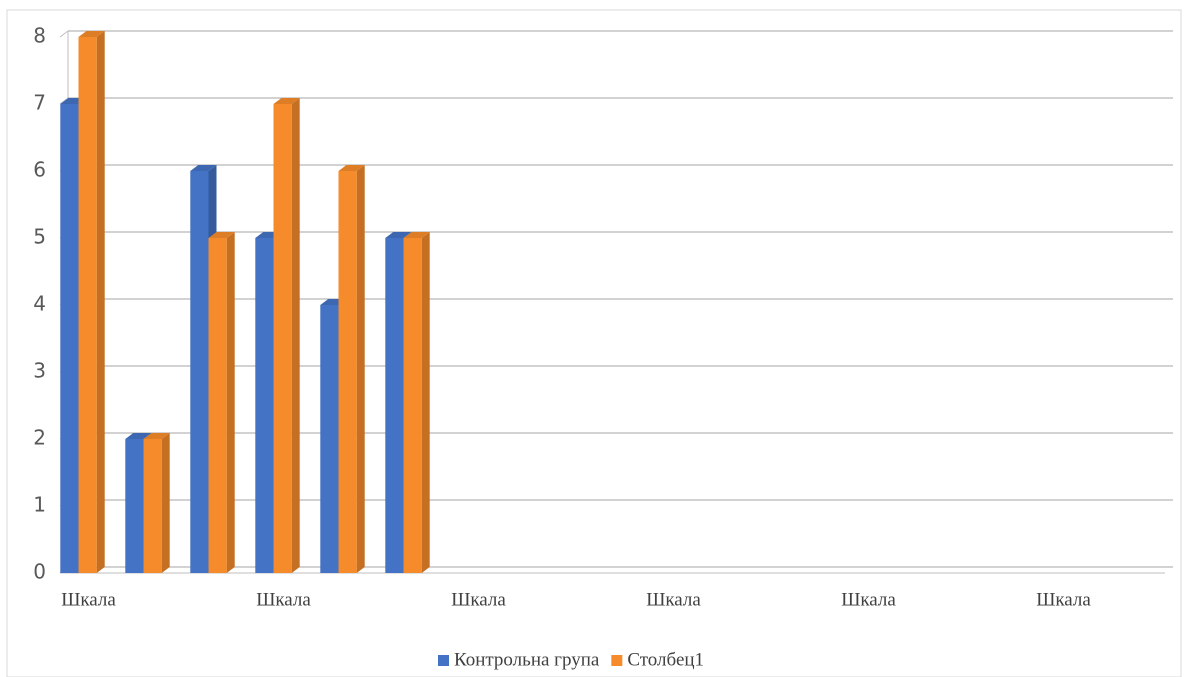 The image size is (1188, 677). Describe the element at coordinates (39, 36) in the screenshot. I see `y-tick-label: 8` at that location.